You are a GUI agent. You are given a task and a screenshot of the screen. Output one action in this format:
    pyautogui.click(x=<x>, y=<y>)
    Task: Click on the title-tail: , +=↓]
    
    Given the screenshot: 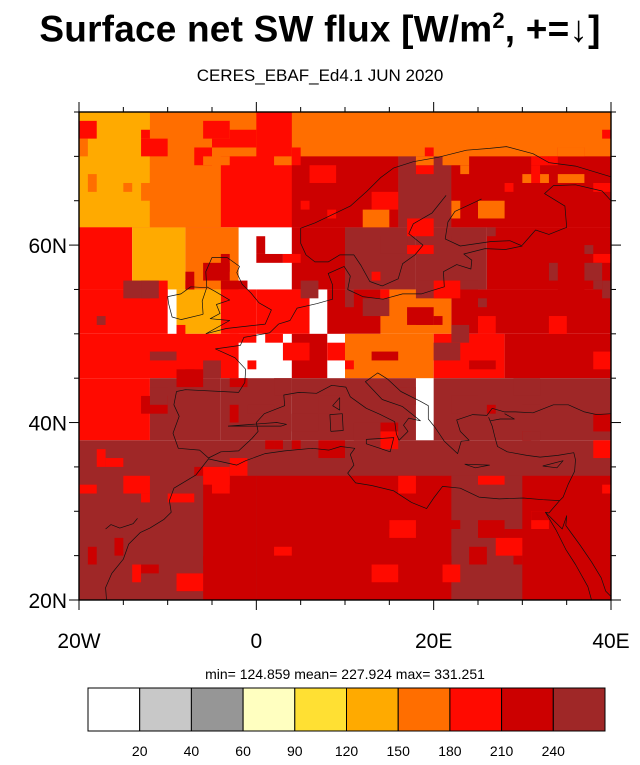 What is the action you would take?
    pyautogui.click(x=552, y=29)
    